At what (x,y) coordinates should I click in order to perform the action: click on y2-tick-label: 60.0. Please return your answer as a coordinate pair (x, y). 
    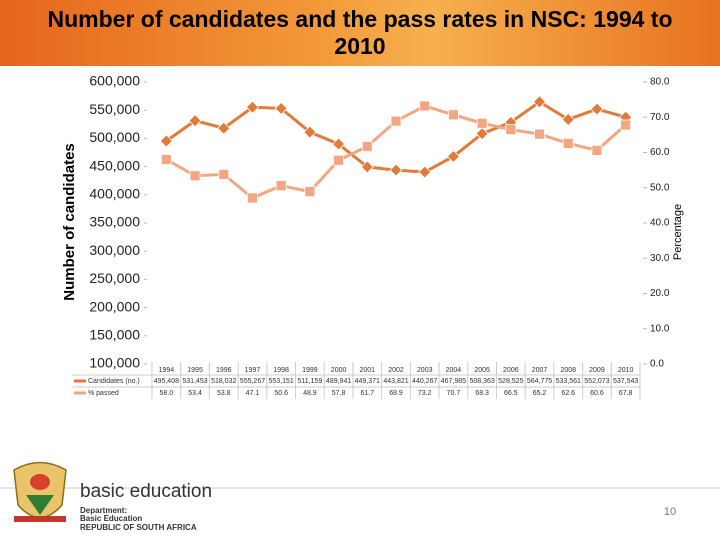
    Looking at the image, I should click on (660, 152).